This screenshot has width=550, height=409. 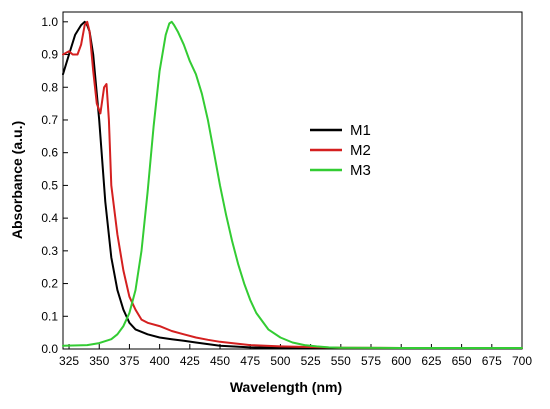 I want to click on y-tick-label: 1.0, so click(x=49, y=22).